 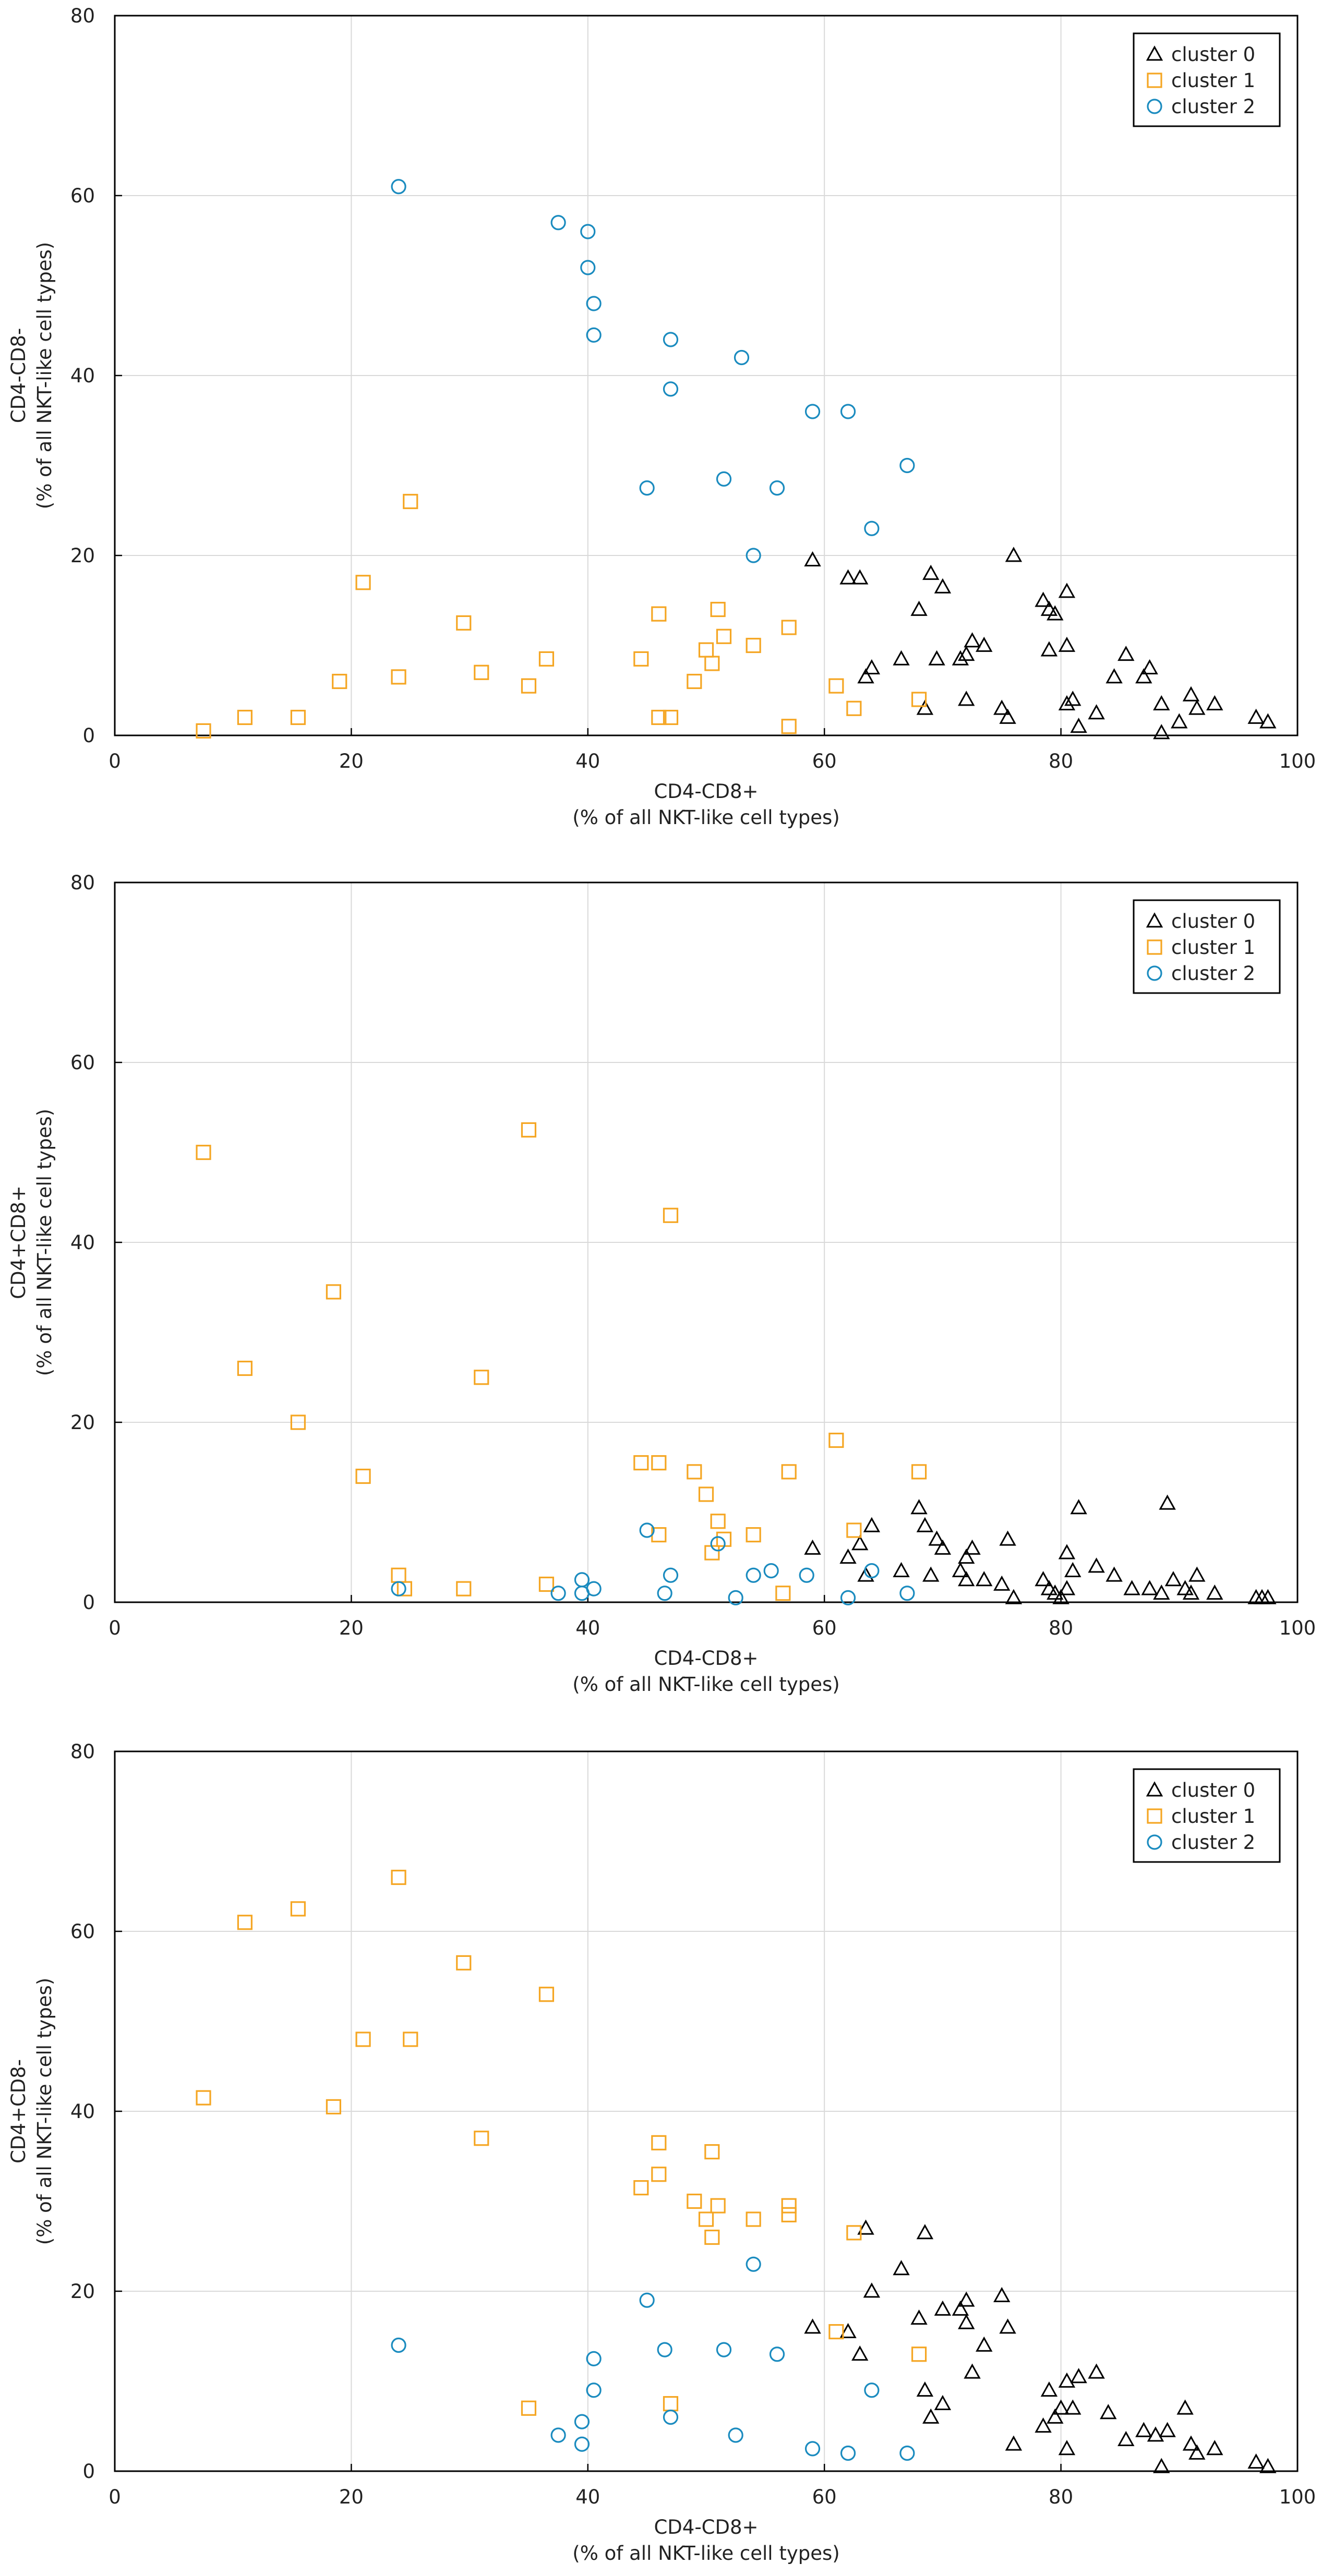 What do you see at coordinates (1213, 947) in the screenshot?
I see `legend-label-cluster-1: cluster 1` at bounding box center [1213, 947].